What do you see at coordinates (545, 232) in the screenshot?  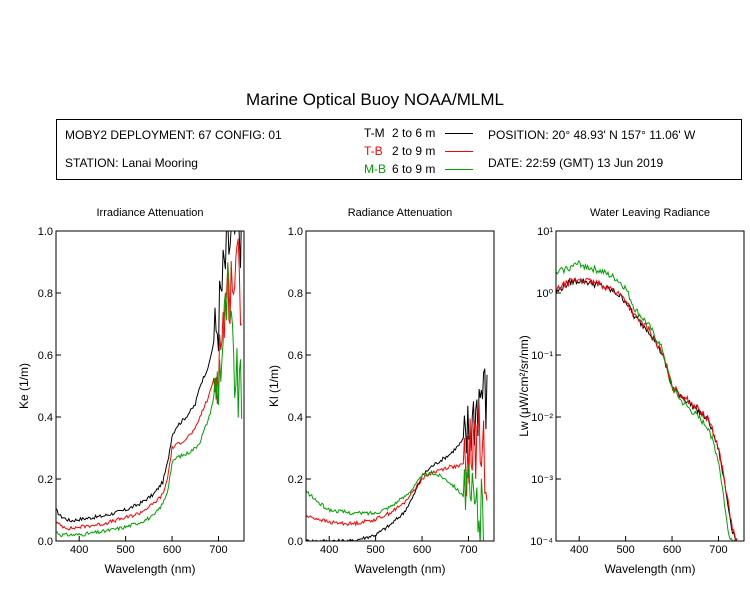 I see `y-tick-label: 10¹` at bounding box center [545, 232].